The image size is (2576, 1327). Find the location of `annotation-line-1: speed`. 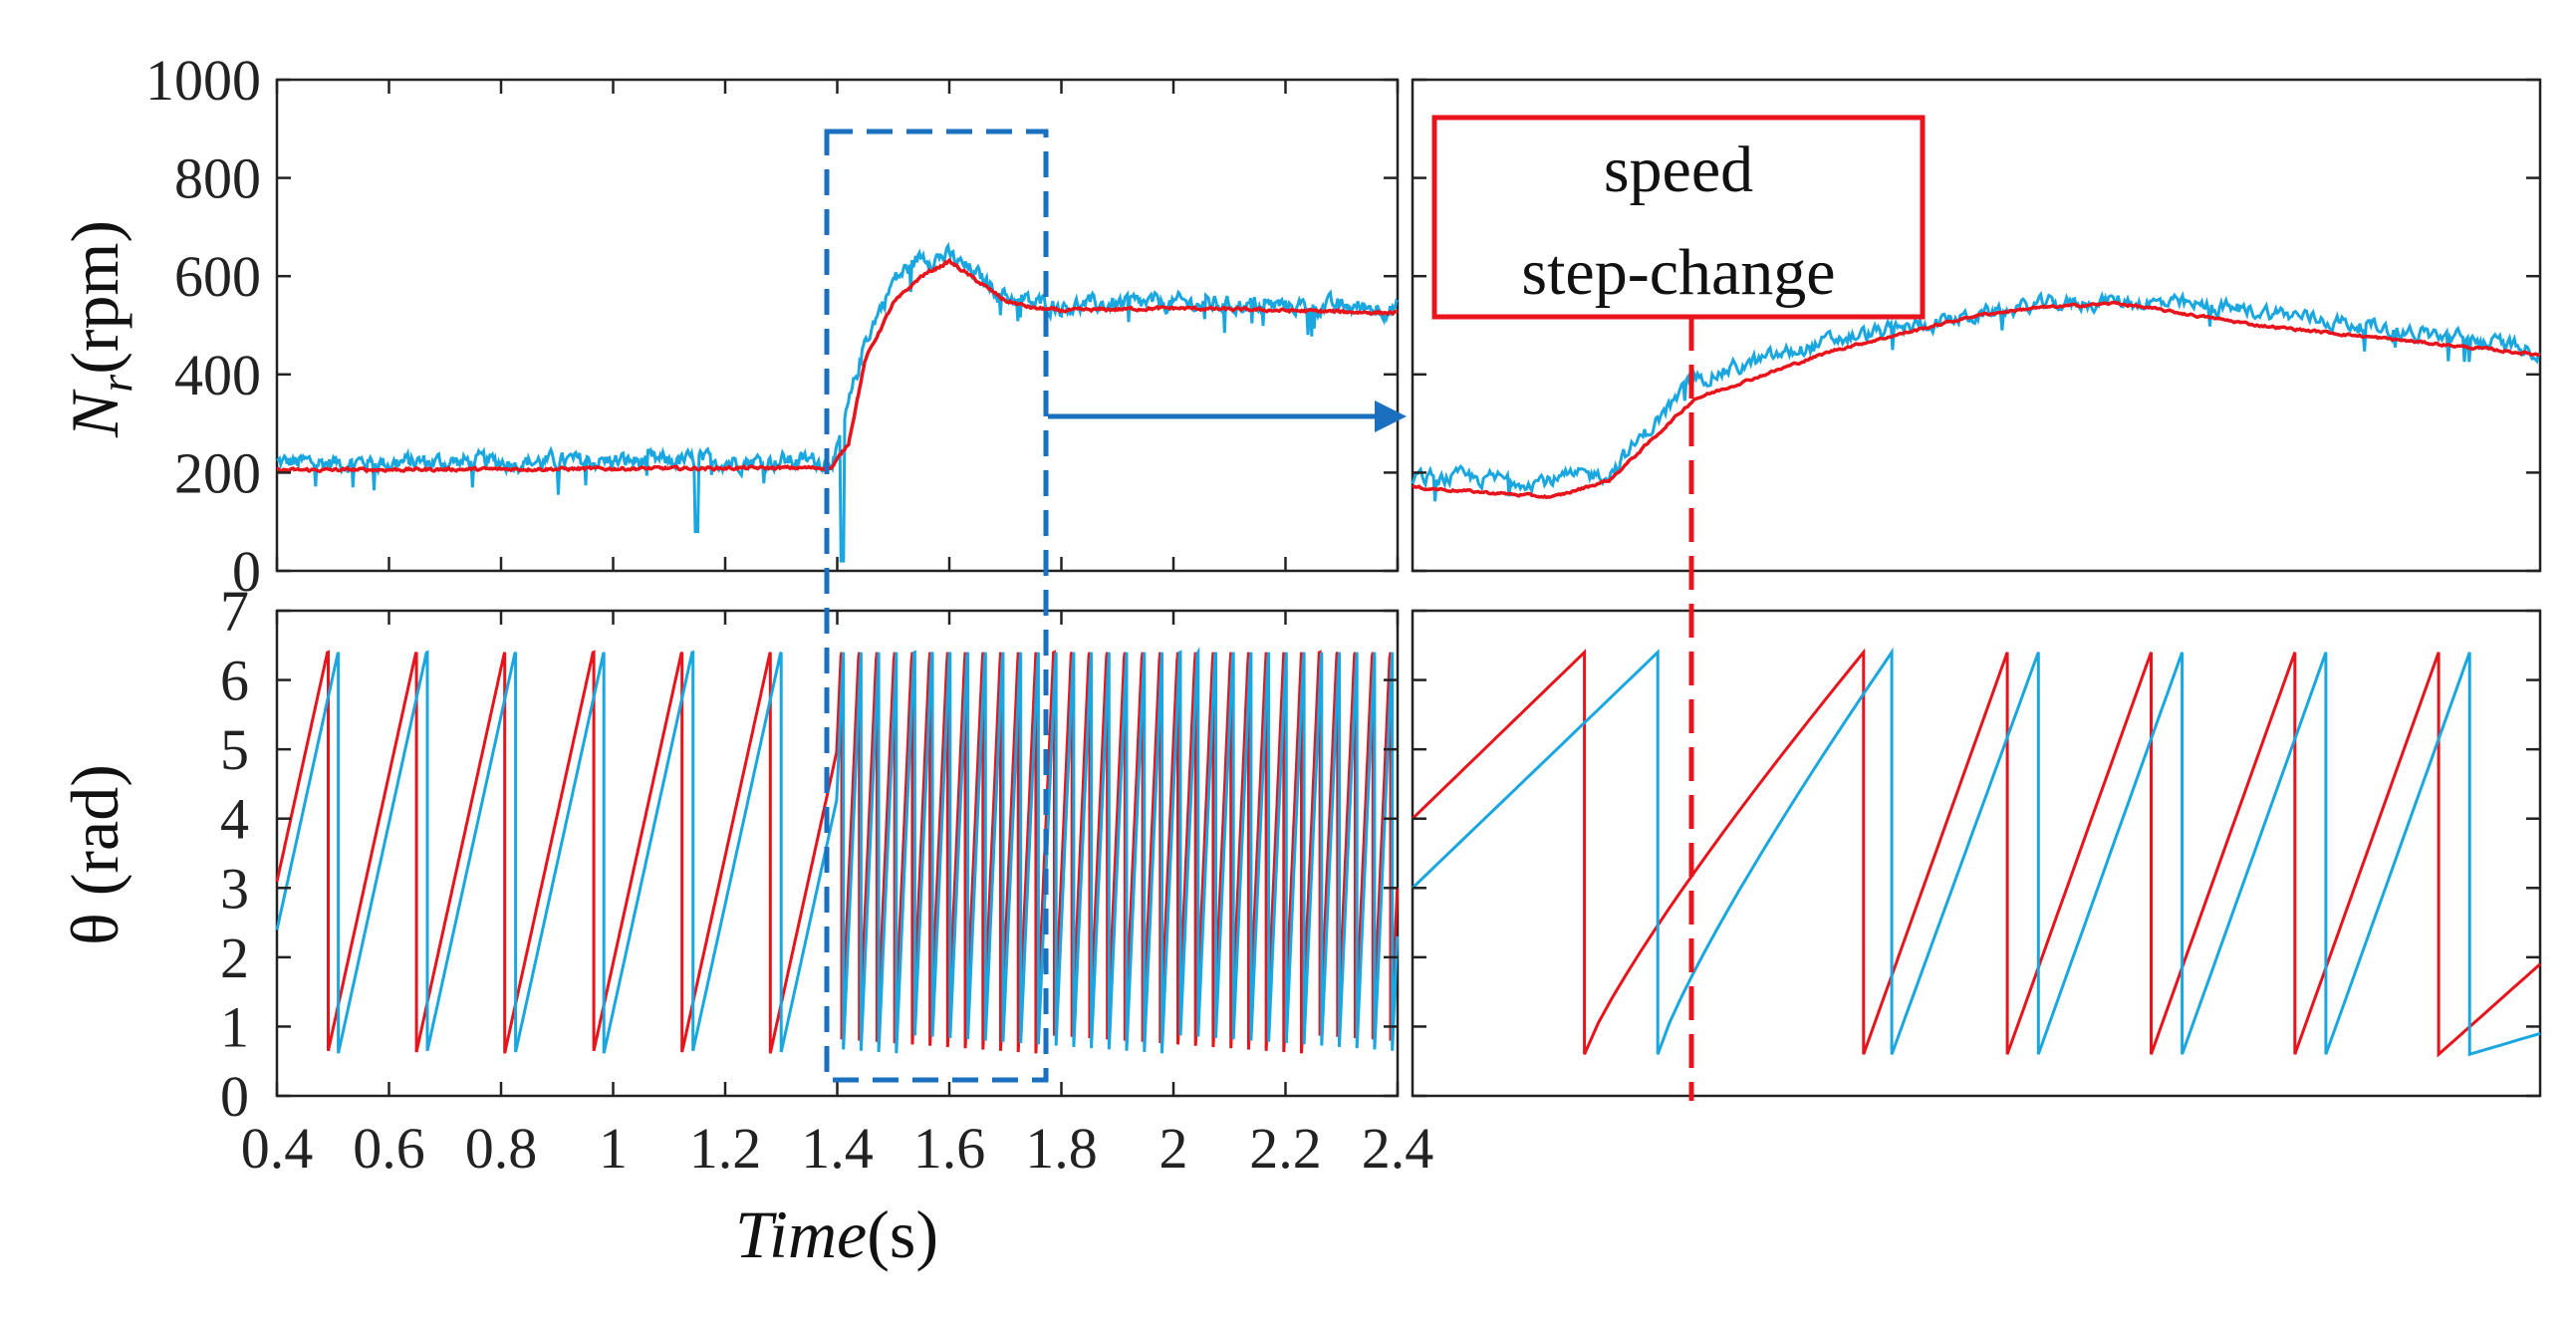

annotation-line-1: speed is located at coordinates (1678, 169).